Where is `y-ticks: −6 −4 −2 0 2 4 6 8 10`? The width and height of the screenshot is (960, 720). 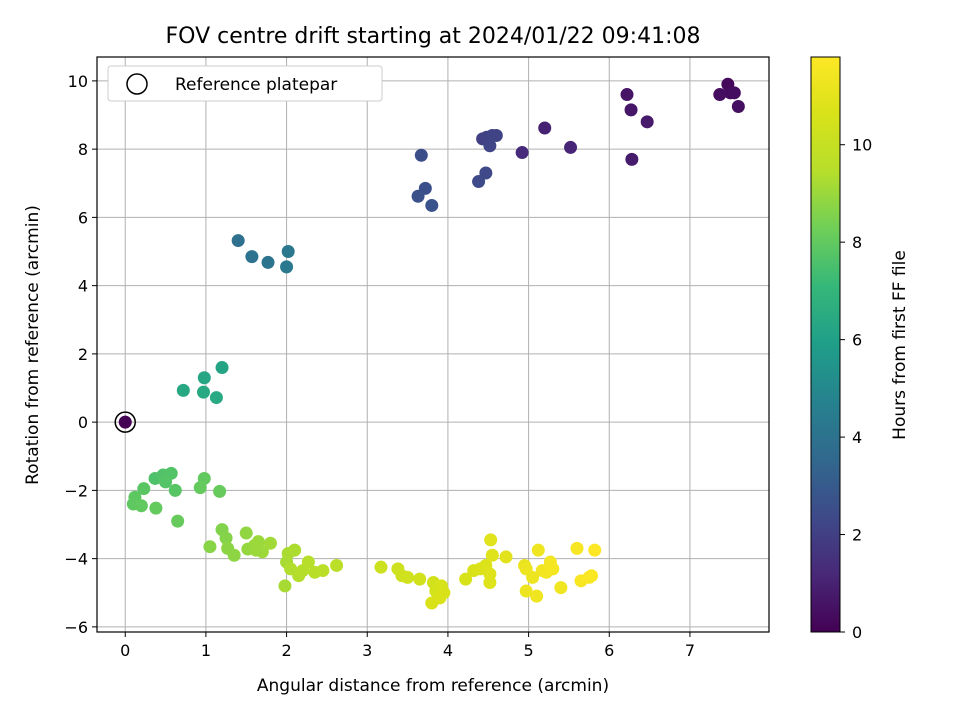 y-ticks: −6 −4 −2 0 2 4 6 8 10 is located at coordinates (80, 354).